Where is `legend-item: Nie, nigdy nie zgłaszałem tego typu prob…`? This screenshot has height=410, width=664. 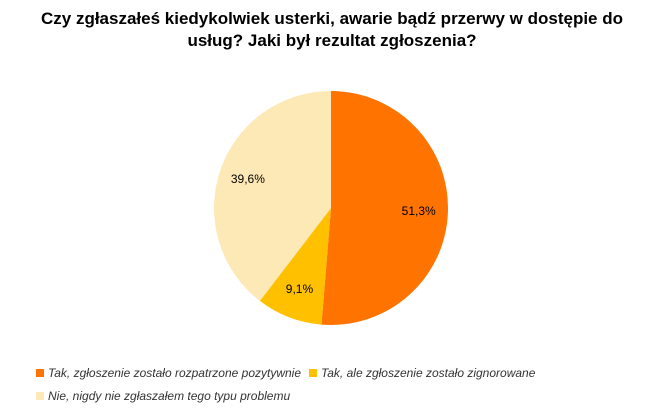
legend-item: Nie, nigdy nie zgłaszałem tego typu prob… is located at coordinates (163, 396).